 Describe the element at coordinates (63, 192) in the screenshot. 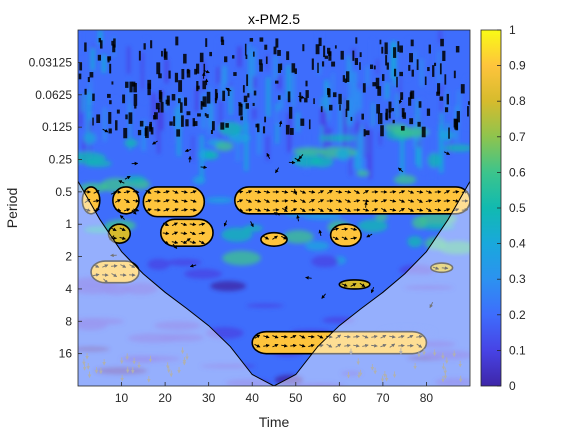

I see `y-tick-label: 0.5` at that location.